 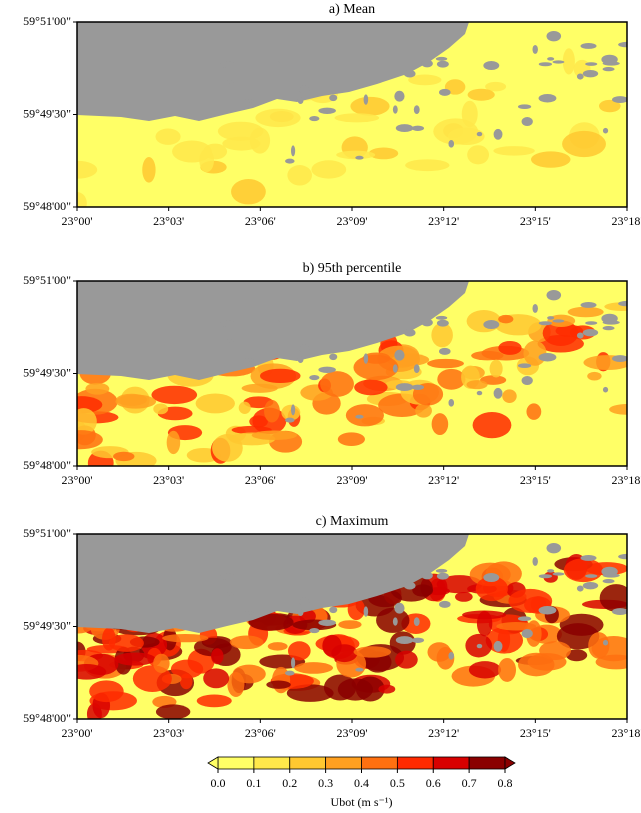 I want to click on colorbar-tick-label: 0.5, so click(x=397, y=783).